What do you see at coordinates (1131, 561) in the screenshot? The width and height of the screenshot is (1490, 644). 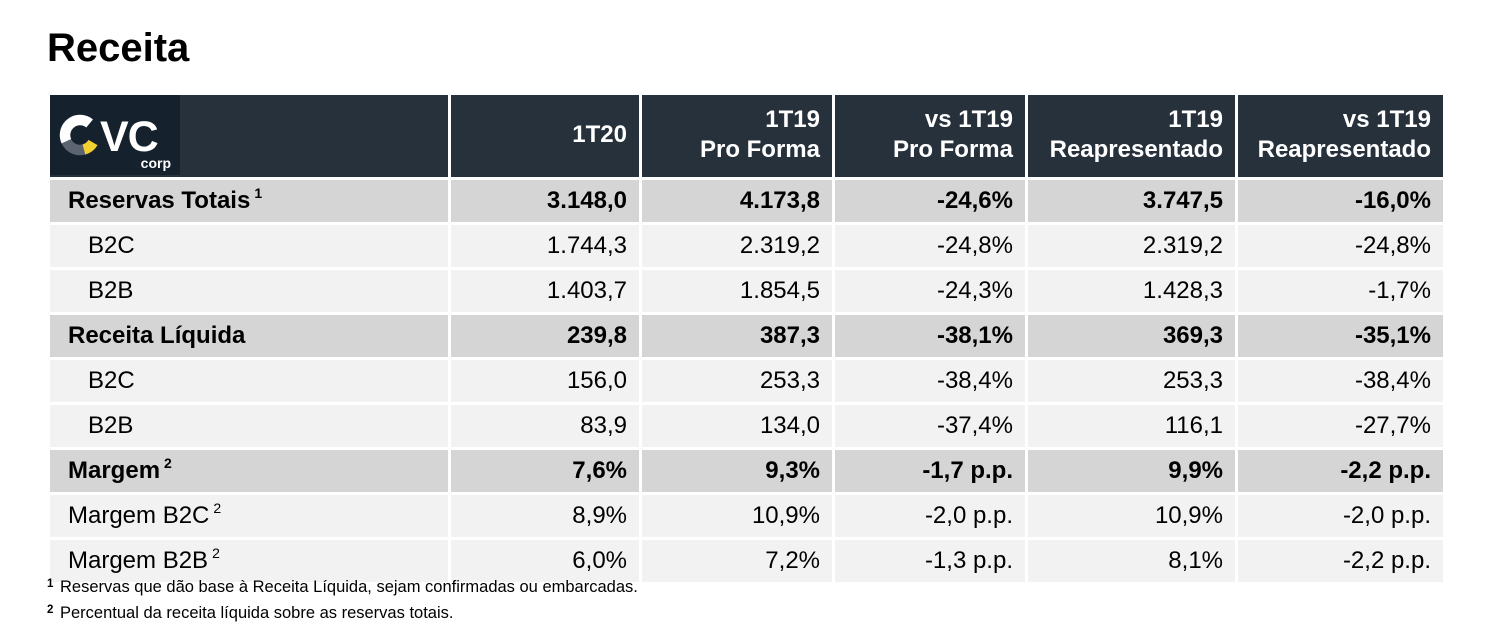 I see `cell-value: 8,1%` at bounding box center [1131, 561].